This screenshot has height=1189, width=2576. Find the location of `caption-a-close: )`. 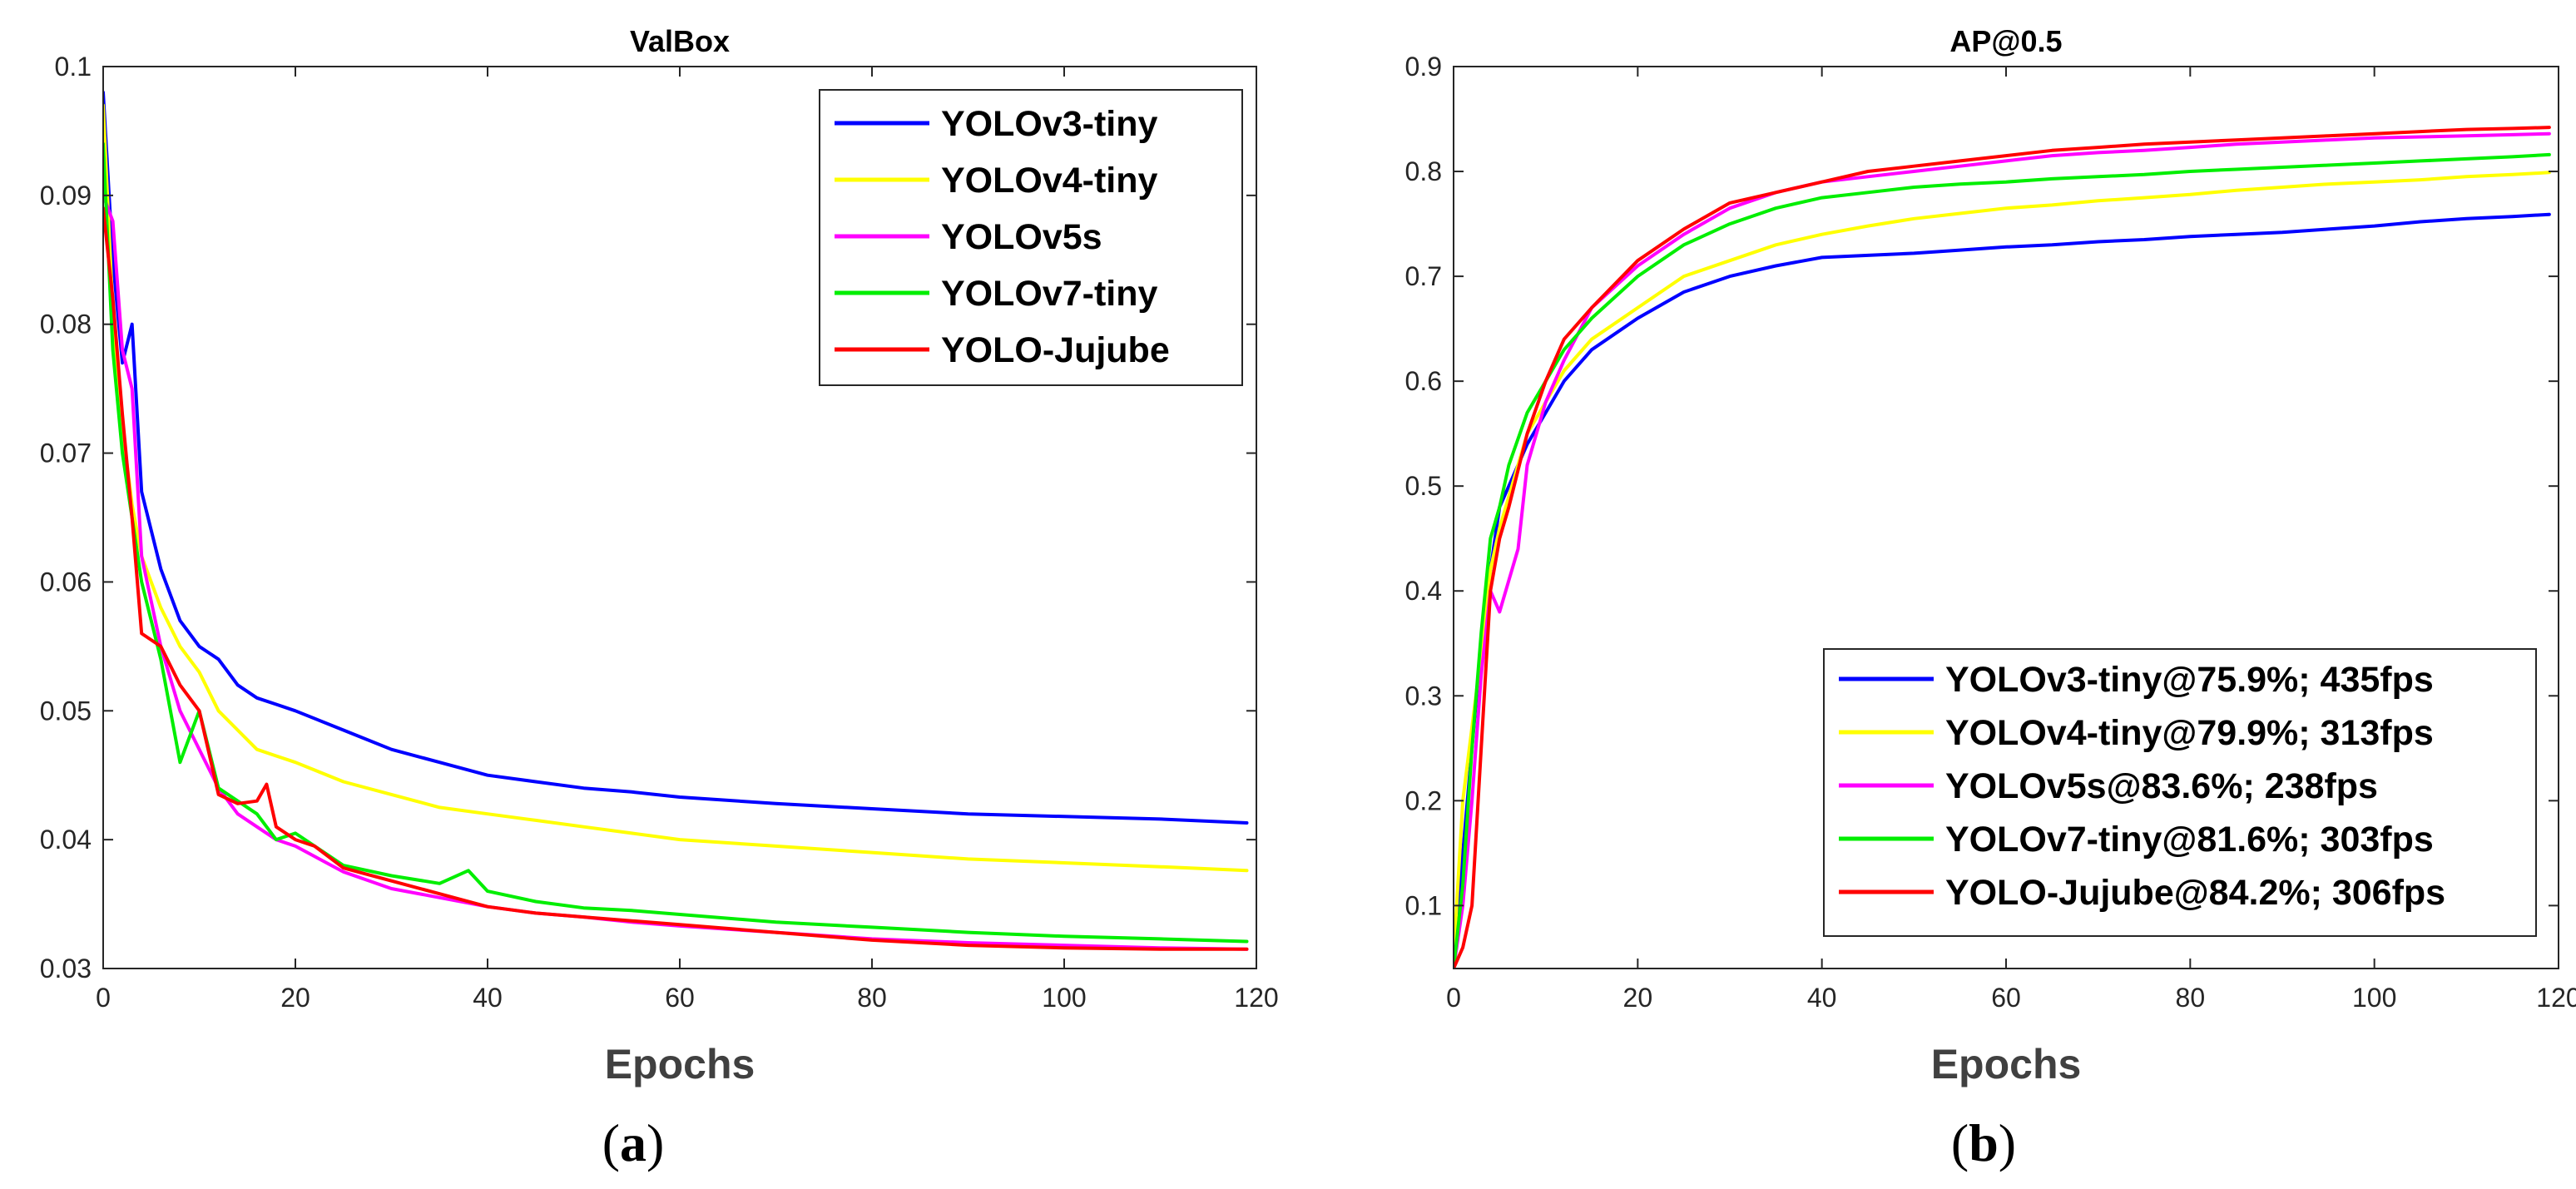

caption-a-close: ) is located at coordinates (655, 1142).